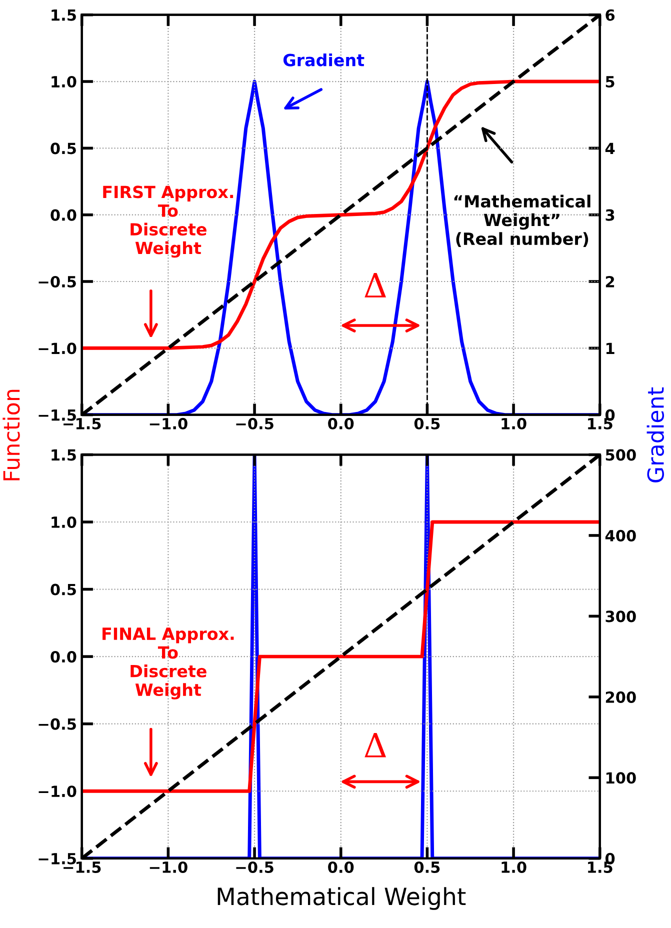 The width and height of the screenshot is (671, 928). Describe the element at coordinates (522, 221) in the screenshot. I see `annotation: “Mathematical Weight” (Real number)` at that location.